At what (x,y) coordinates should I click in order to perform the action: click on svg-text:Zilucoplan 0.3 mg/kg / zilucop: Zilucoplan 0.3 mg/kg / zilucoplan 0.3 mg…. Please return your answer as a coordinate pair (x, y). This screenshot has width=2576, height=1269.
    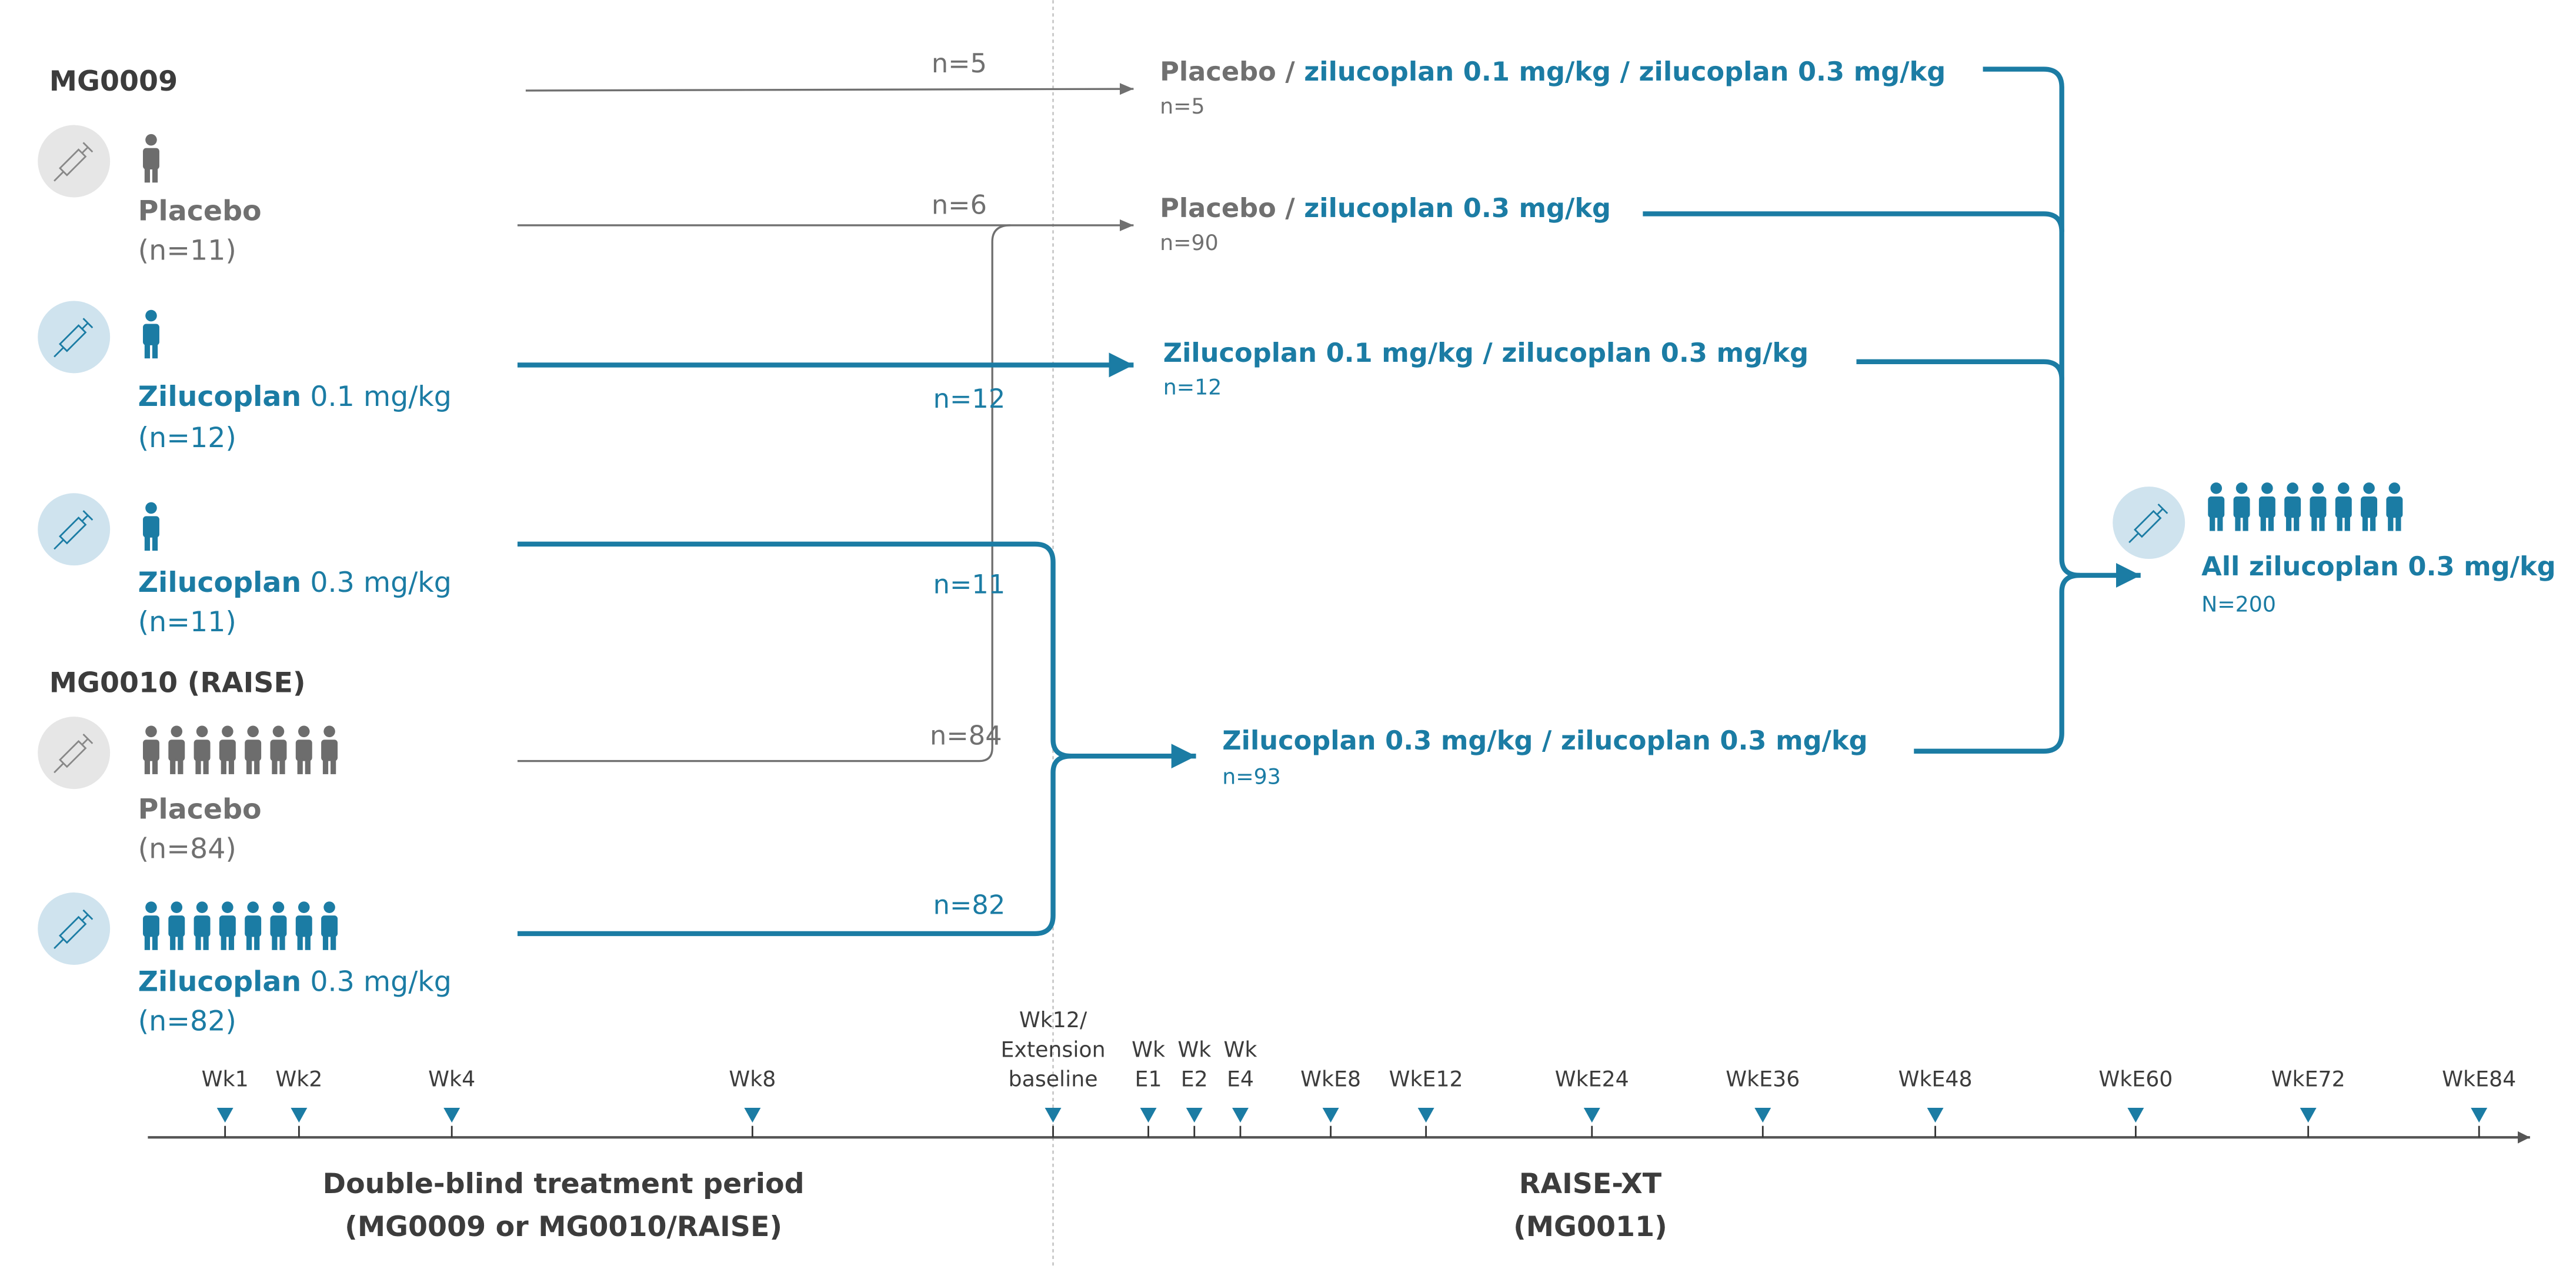
    Looking at the image, I should click on (1544, 740).